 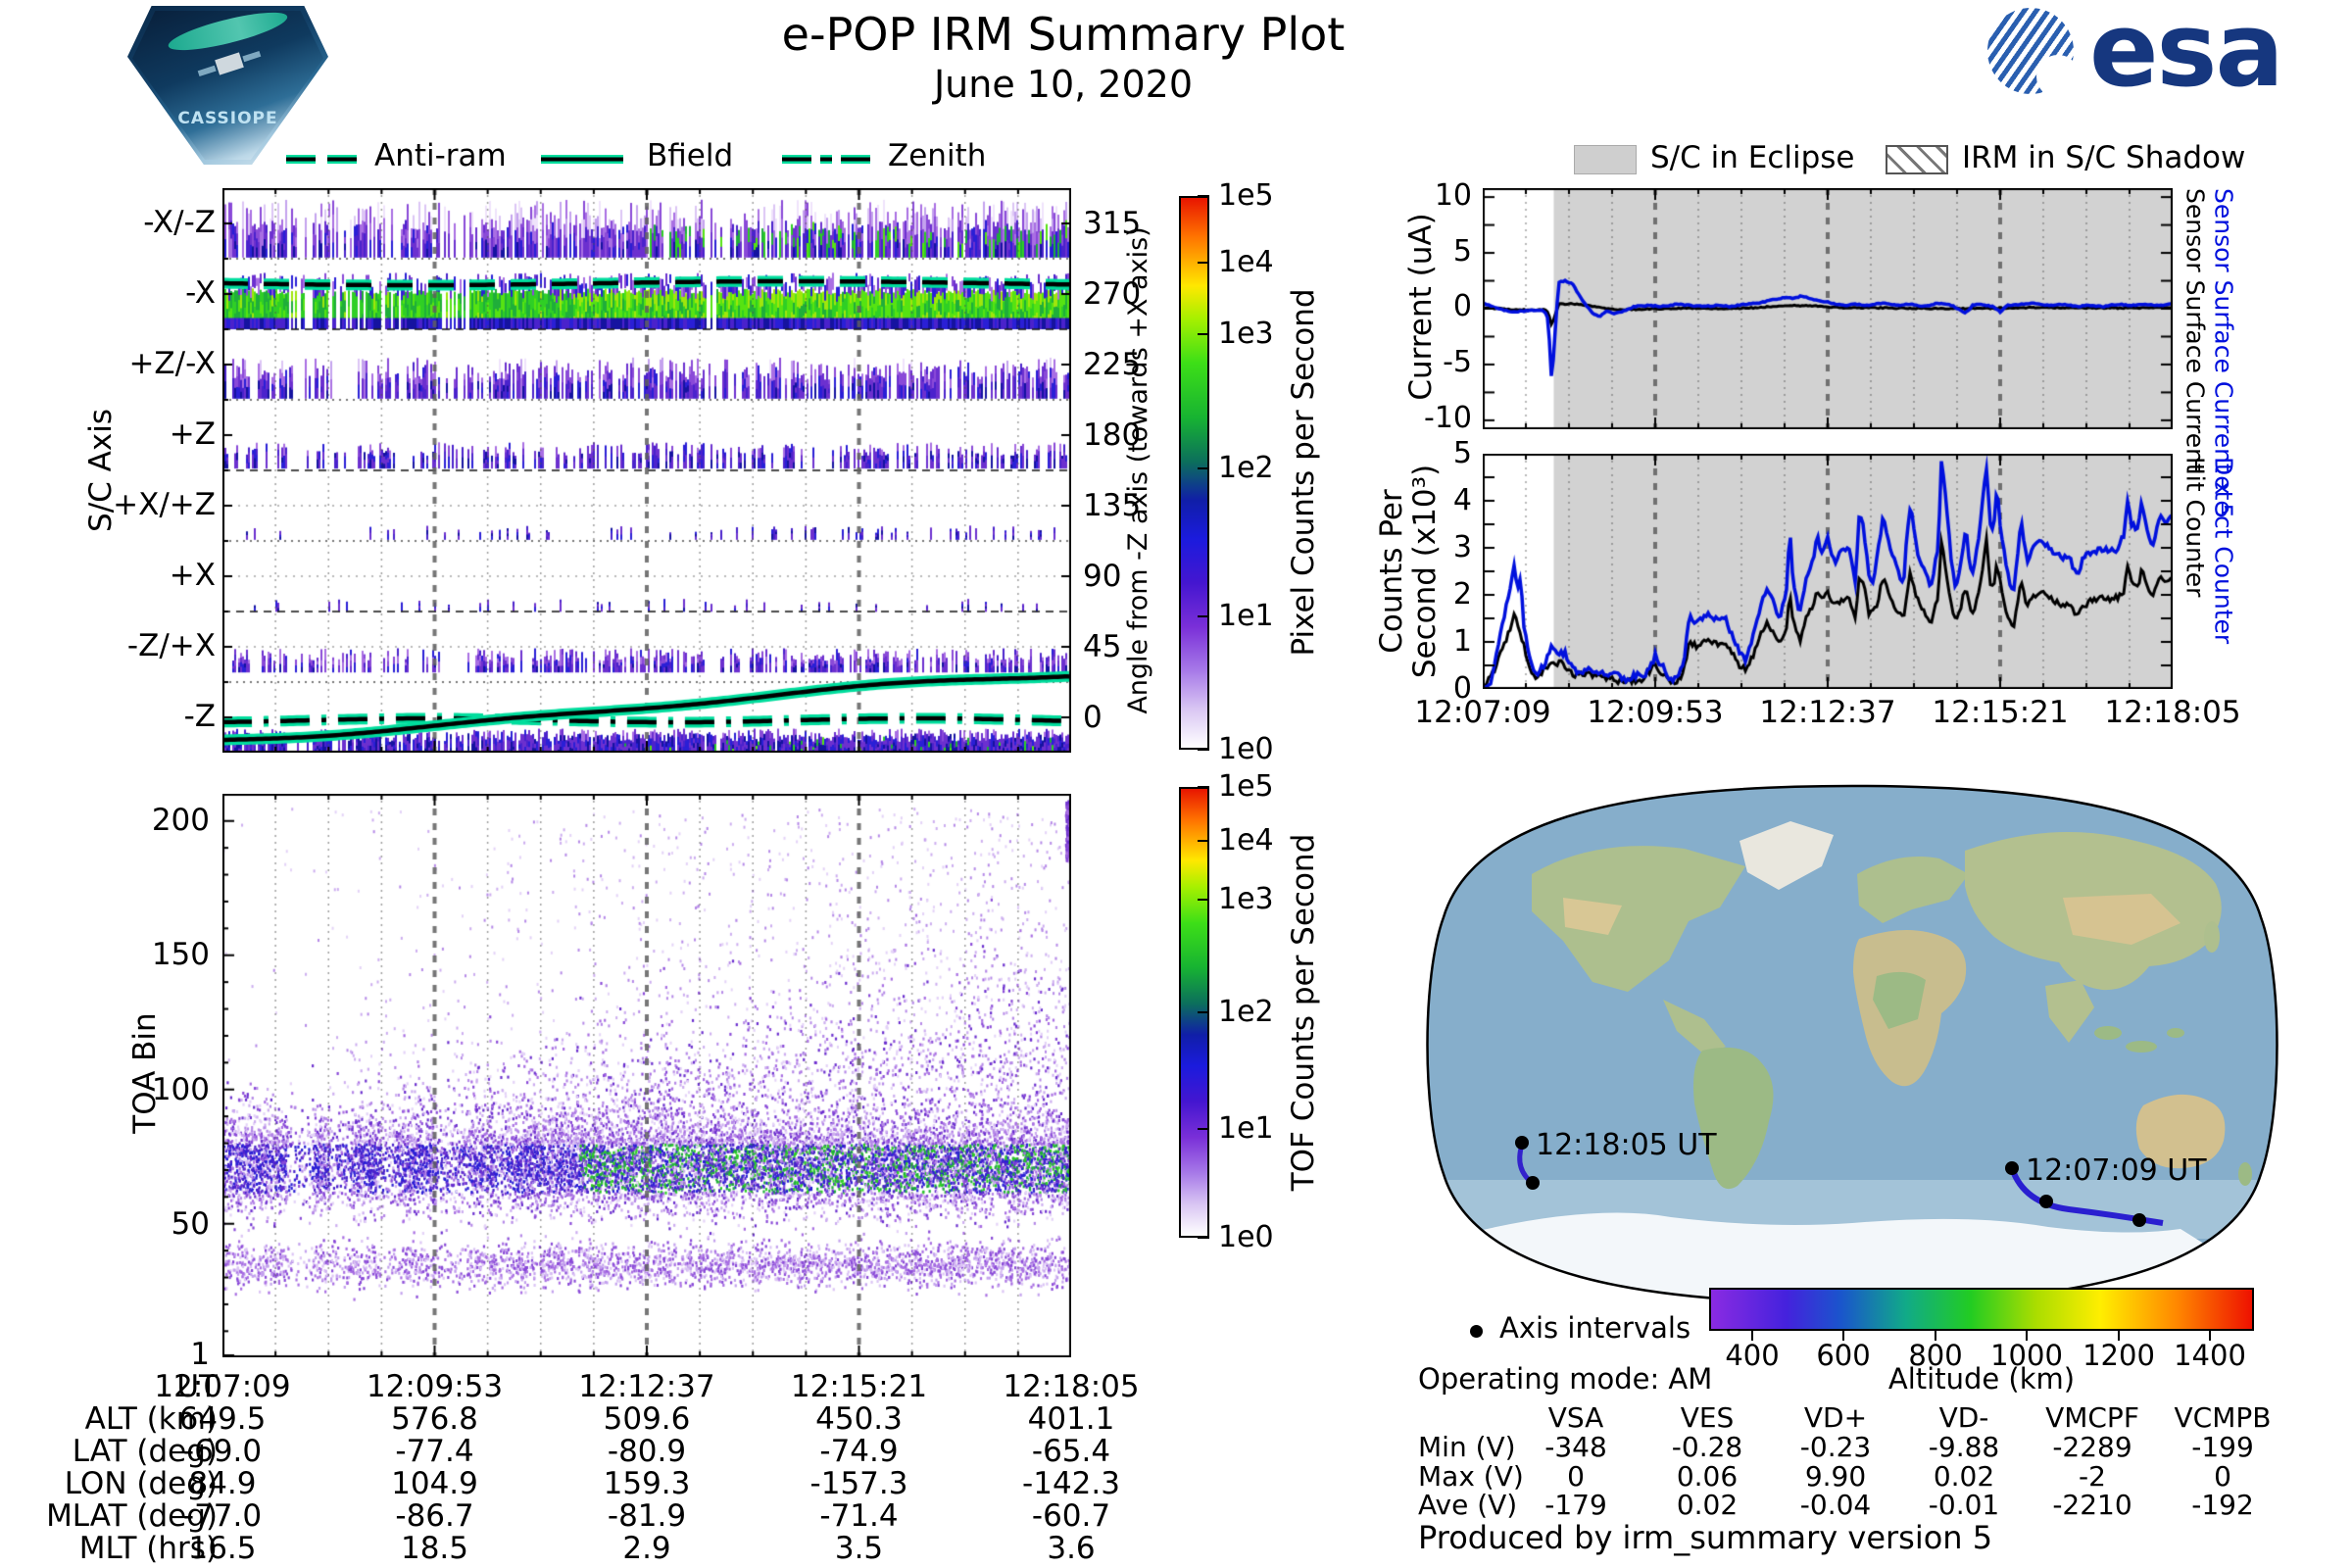 I want to click on pixel-colorbar-tick: 1e5, so click(x=1246, y=195).